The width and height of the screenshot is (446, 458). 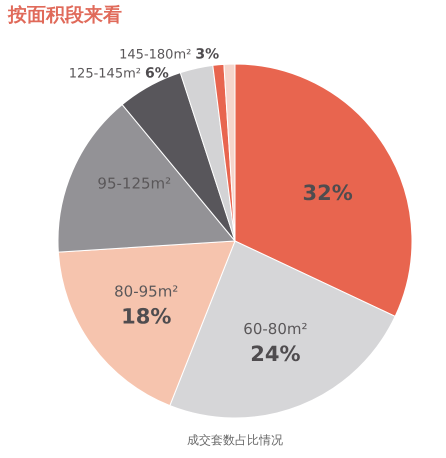 What do you see at coordinates (207, 54) in the screenshot?
I see `data-label: 3%` at bounding box center [207, 54].